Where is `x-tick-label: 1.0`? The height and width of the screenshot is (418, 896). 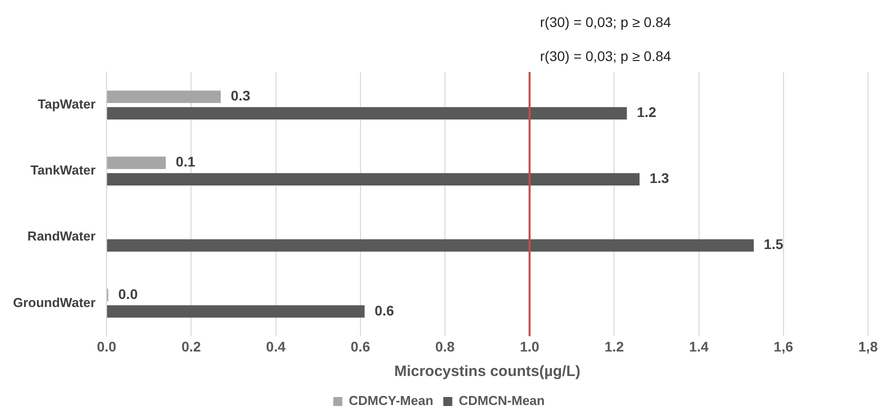 x-tick-label: 1.0 is located at coordinates (530, 346).